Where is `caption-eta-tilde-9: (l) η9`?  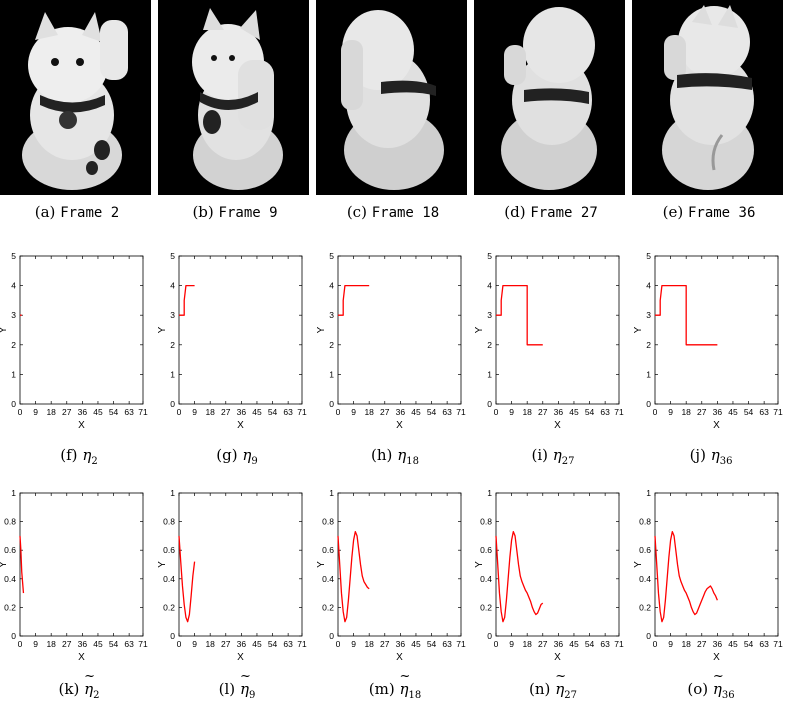
caption-eta-tilde-9: (l) η9 is located at coordinates (237, 685).